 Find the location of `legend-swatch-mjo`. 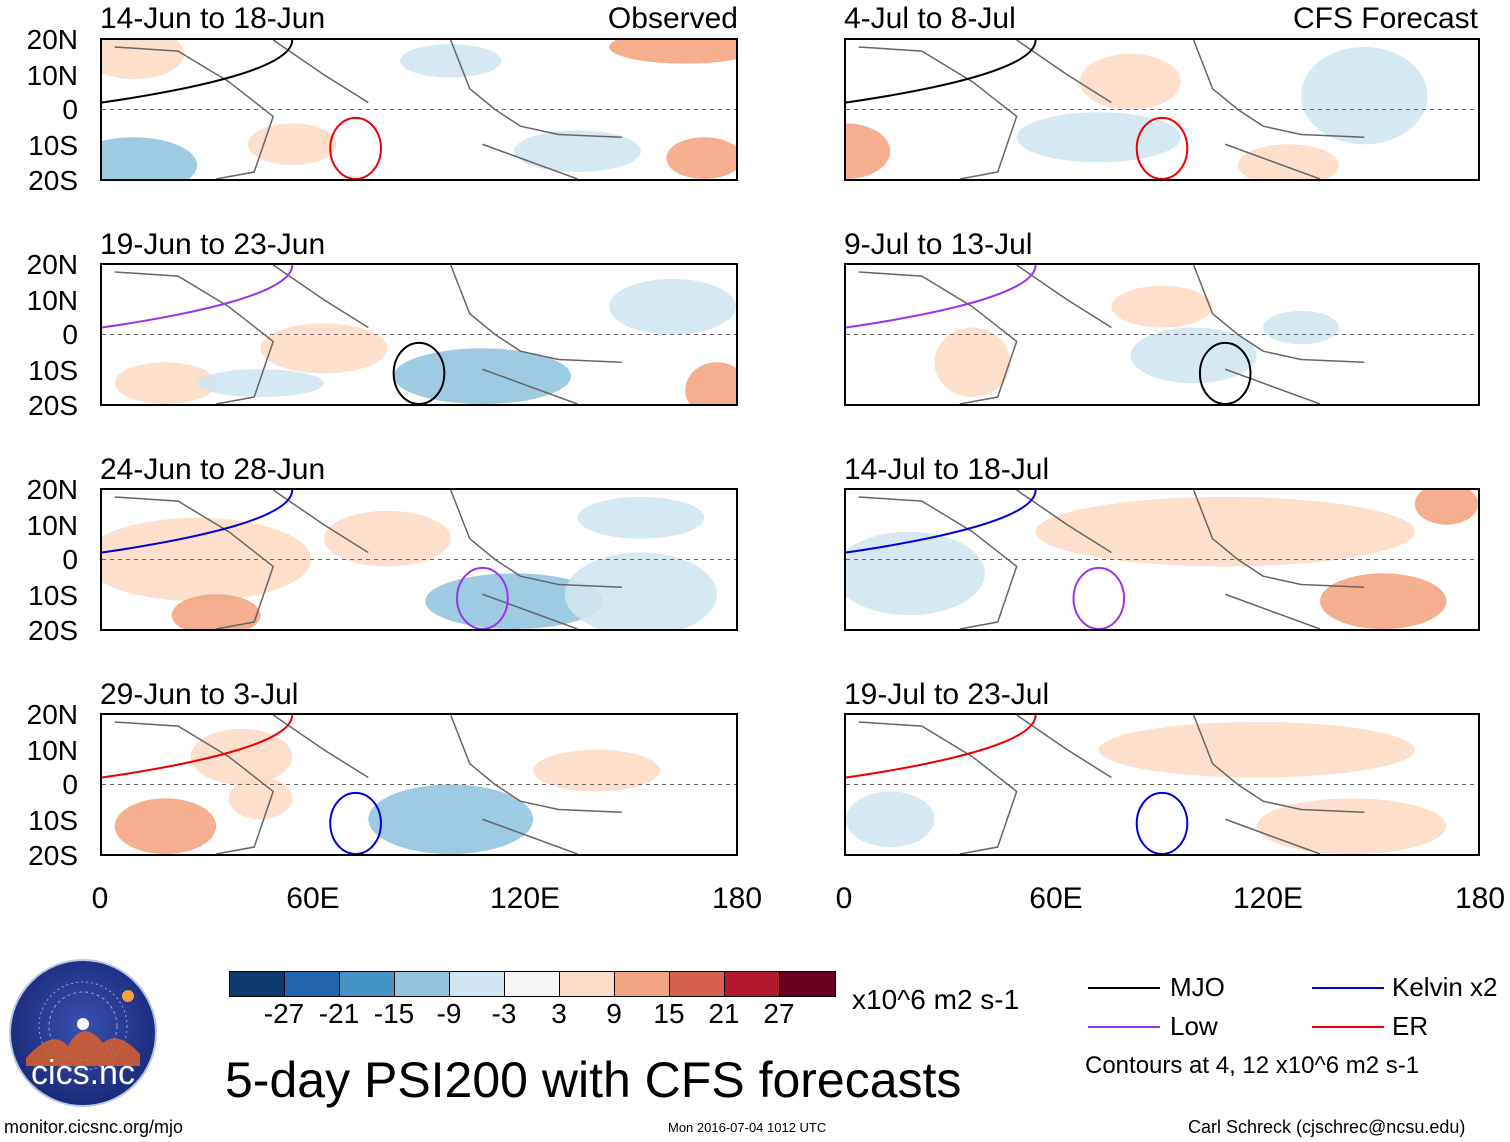

legend-swatch-mjo is located at coordinates (1124, 988).